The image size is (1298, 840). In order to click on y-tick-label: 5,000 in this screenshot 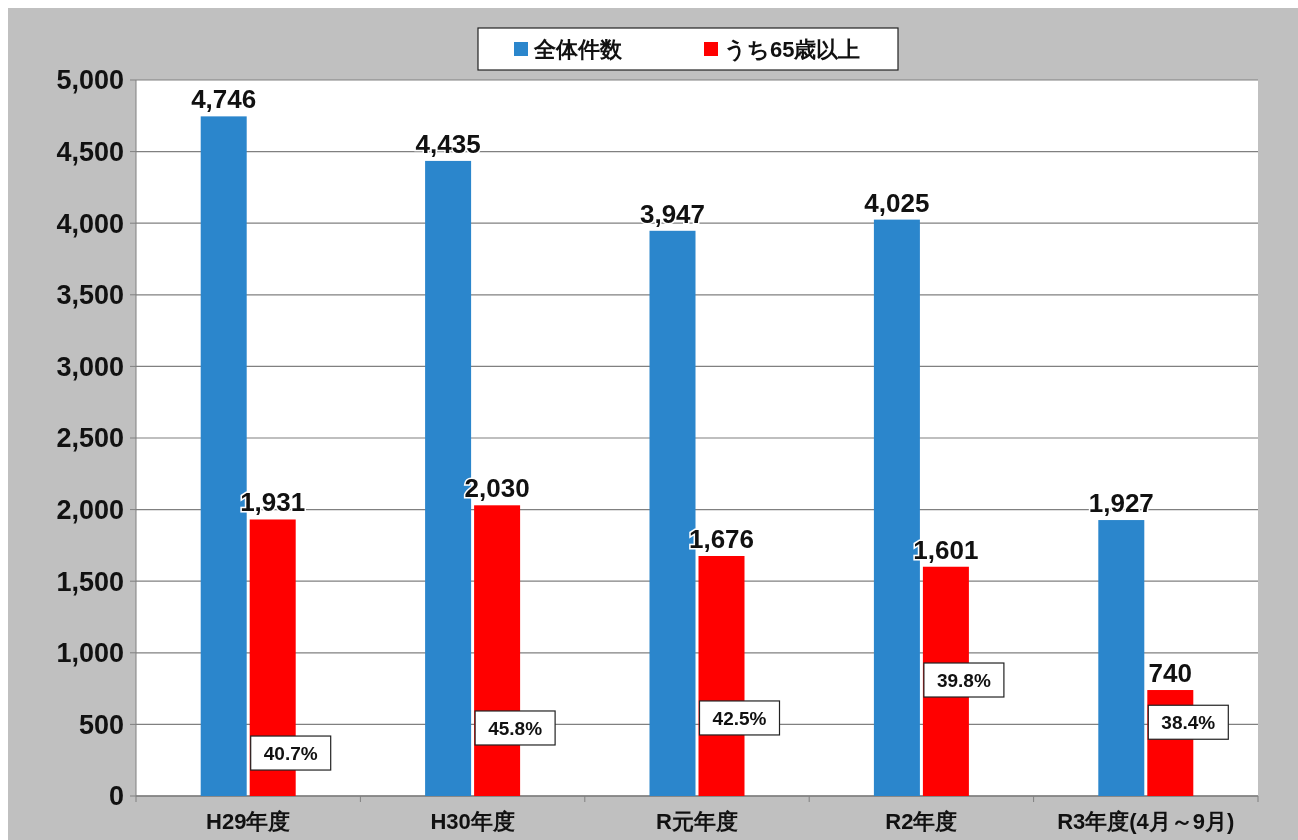, I will do `click(90, 80)`.